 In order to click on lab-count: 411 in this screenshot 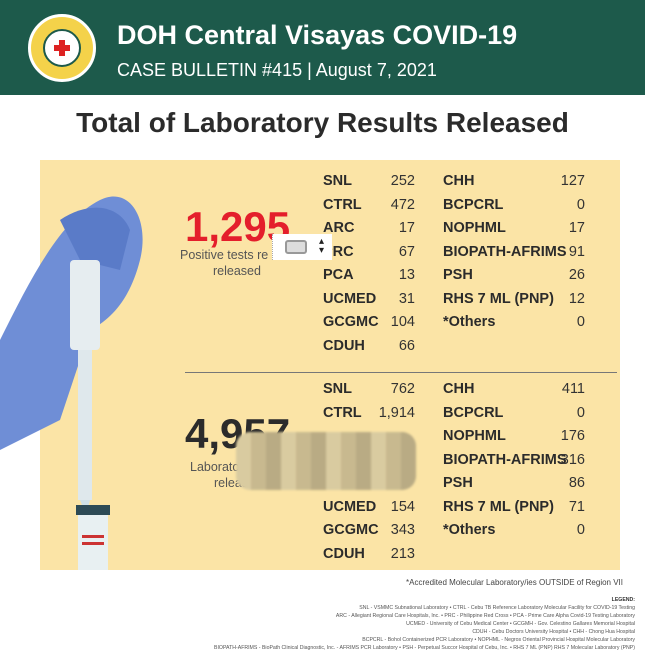, I will do `click(573, 389)`.